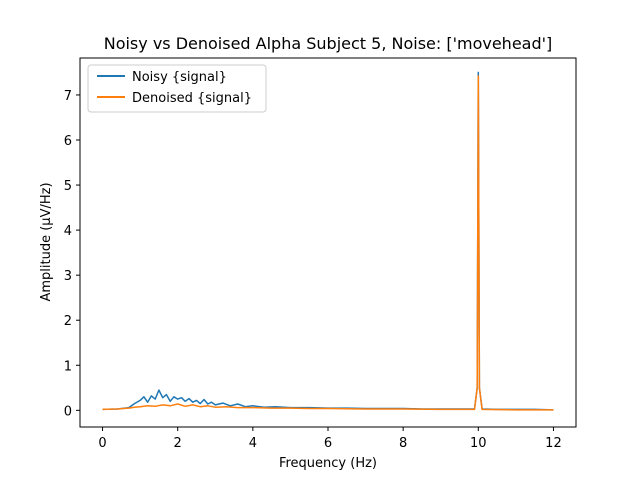  What do you see at coordinates (68, 366) in the screenshot?
I see `y-tick-label: 1` at bounding box center [68, 366].